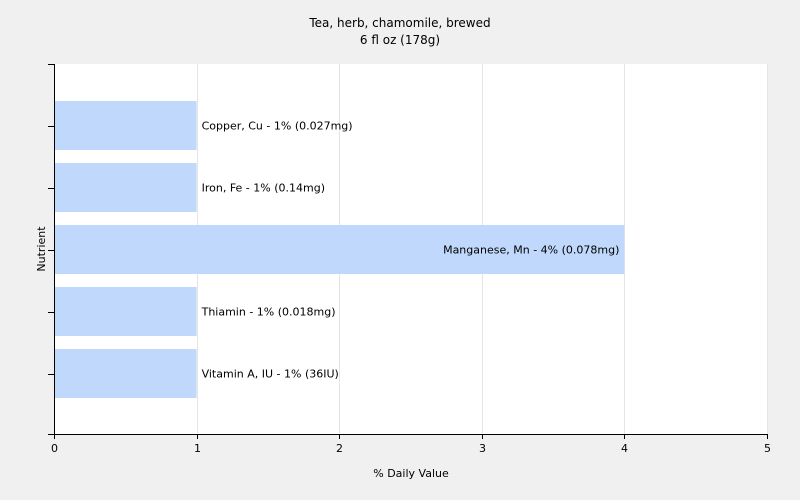 This screenshot has width=800, height=500. Describe the element at coordinates (339, 448) in the screenshot. I see `x-tick-label: 2` at that location.